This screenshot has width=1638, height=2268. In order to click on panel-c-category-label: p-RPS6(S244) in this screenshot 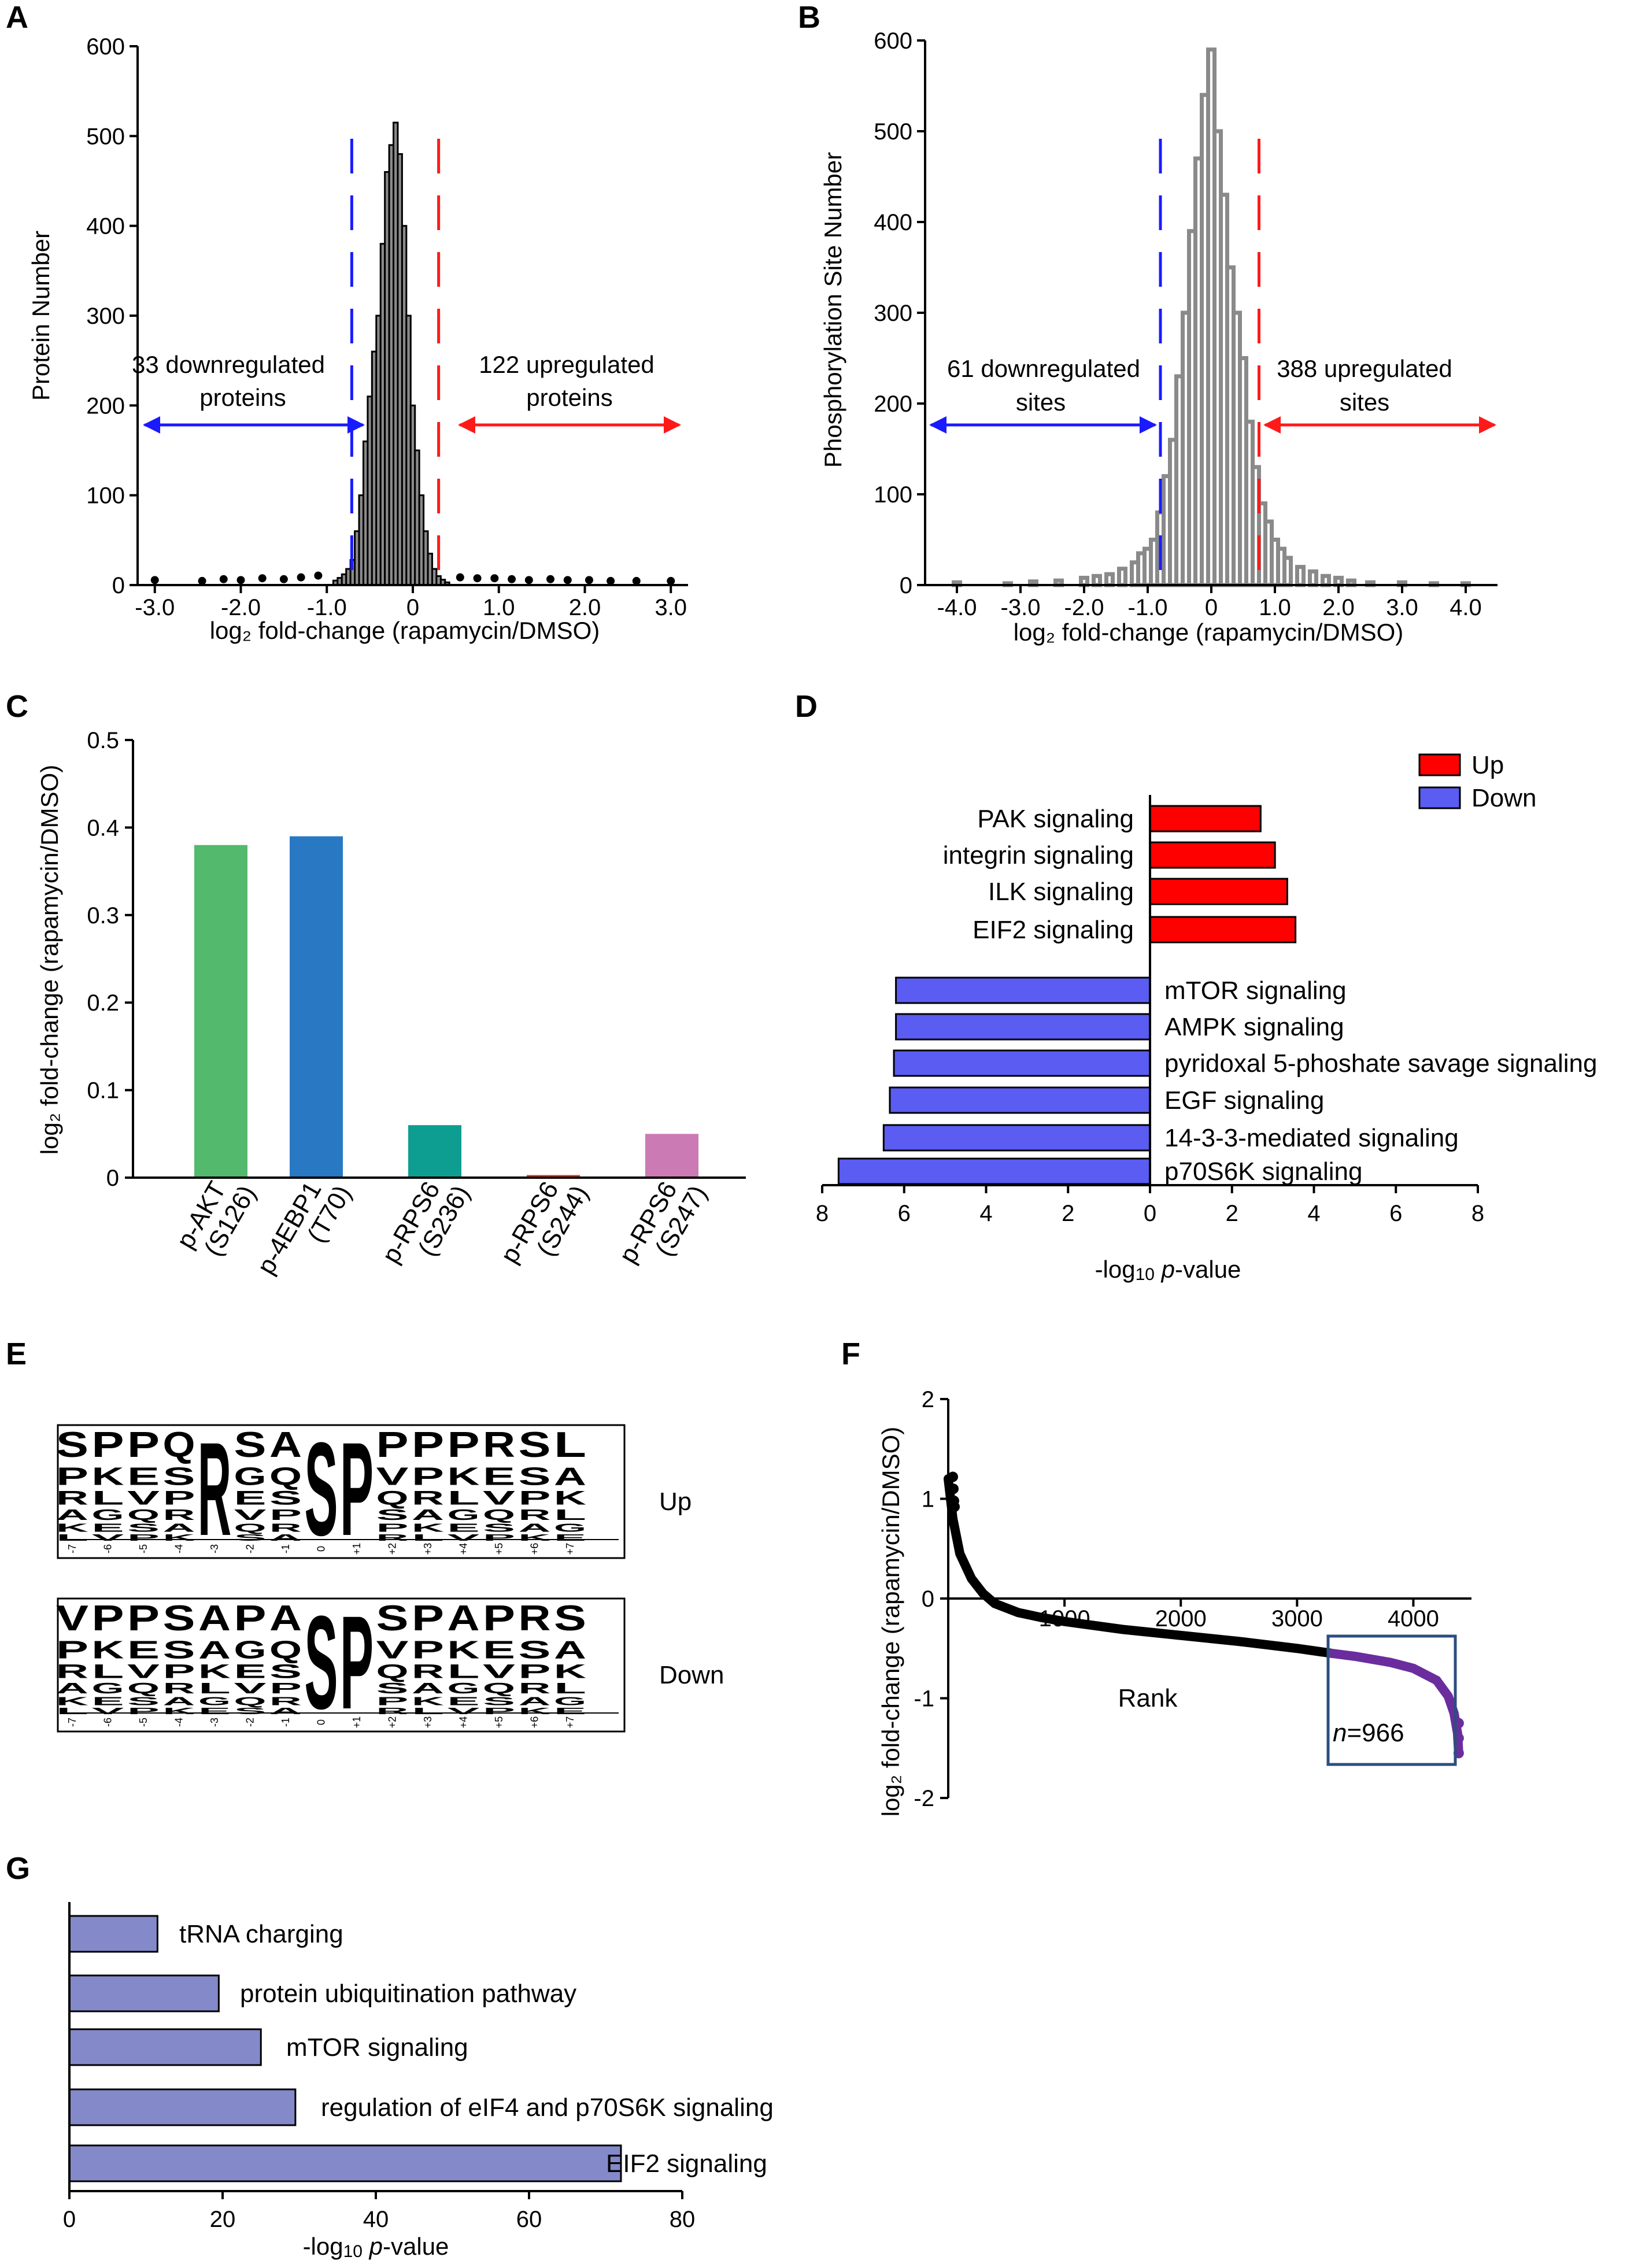, I will do `click(544, 1224)`.